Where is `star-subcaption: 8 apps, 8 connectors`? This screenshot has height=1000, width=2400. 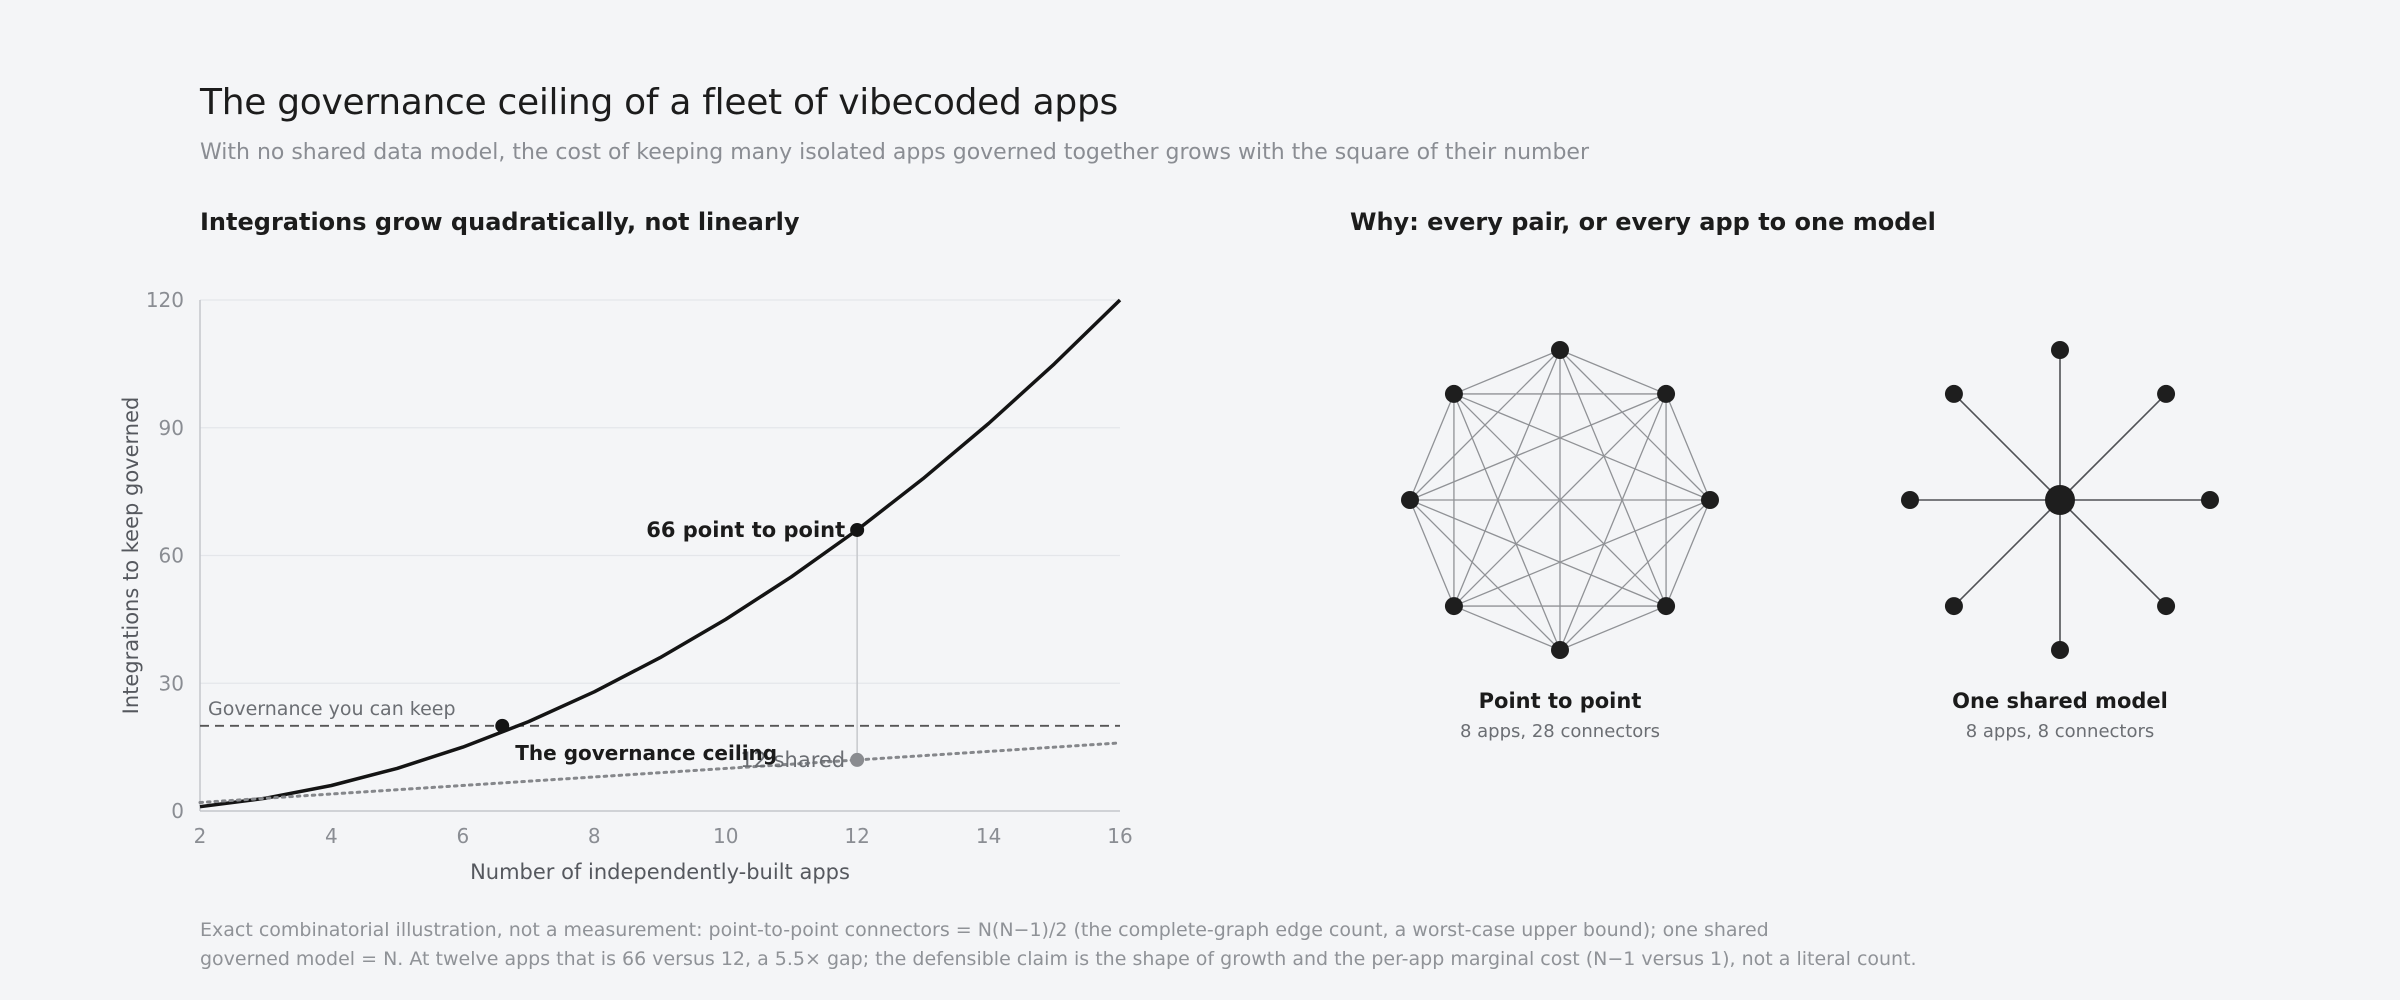 star-subcaption: 8 apps, 8 connectors is located at coordinates (2060, 731).